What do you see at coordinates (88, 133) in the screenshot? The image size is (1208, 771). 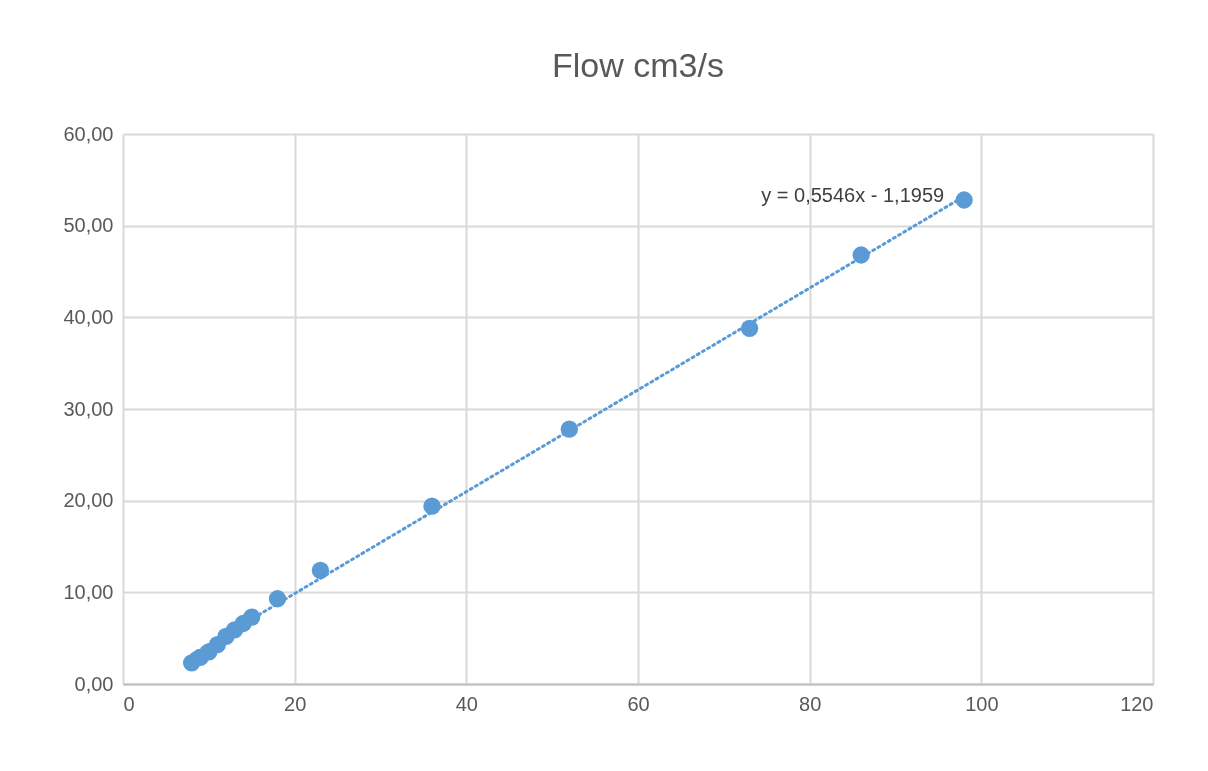 I see `y-tick-label: 60,00` at bounding box center [88, 133].